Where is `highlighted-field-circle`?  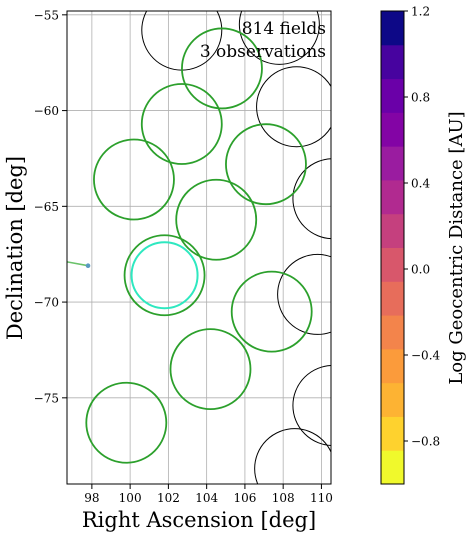 highlighted-field-circle is located at coordinates (164, 275).